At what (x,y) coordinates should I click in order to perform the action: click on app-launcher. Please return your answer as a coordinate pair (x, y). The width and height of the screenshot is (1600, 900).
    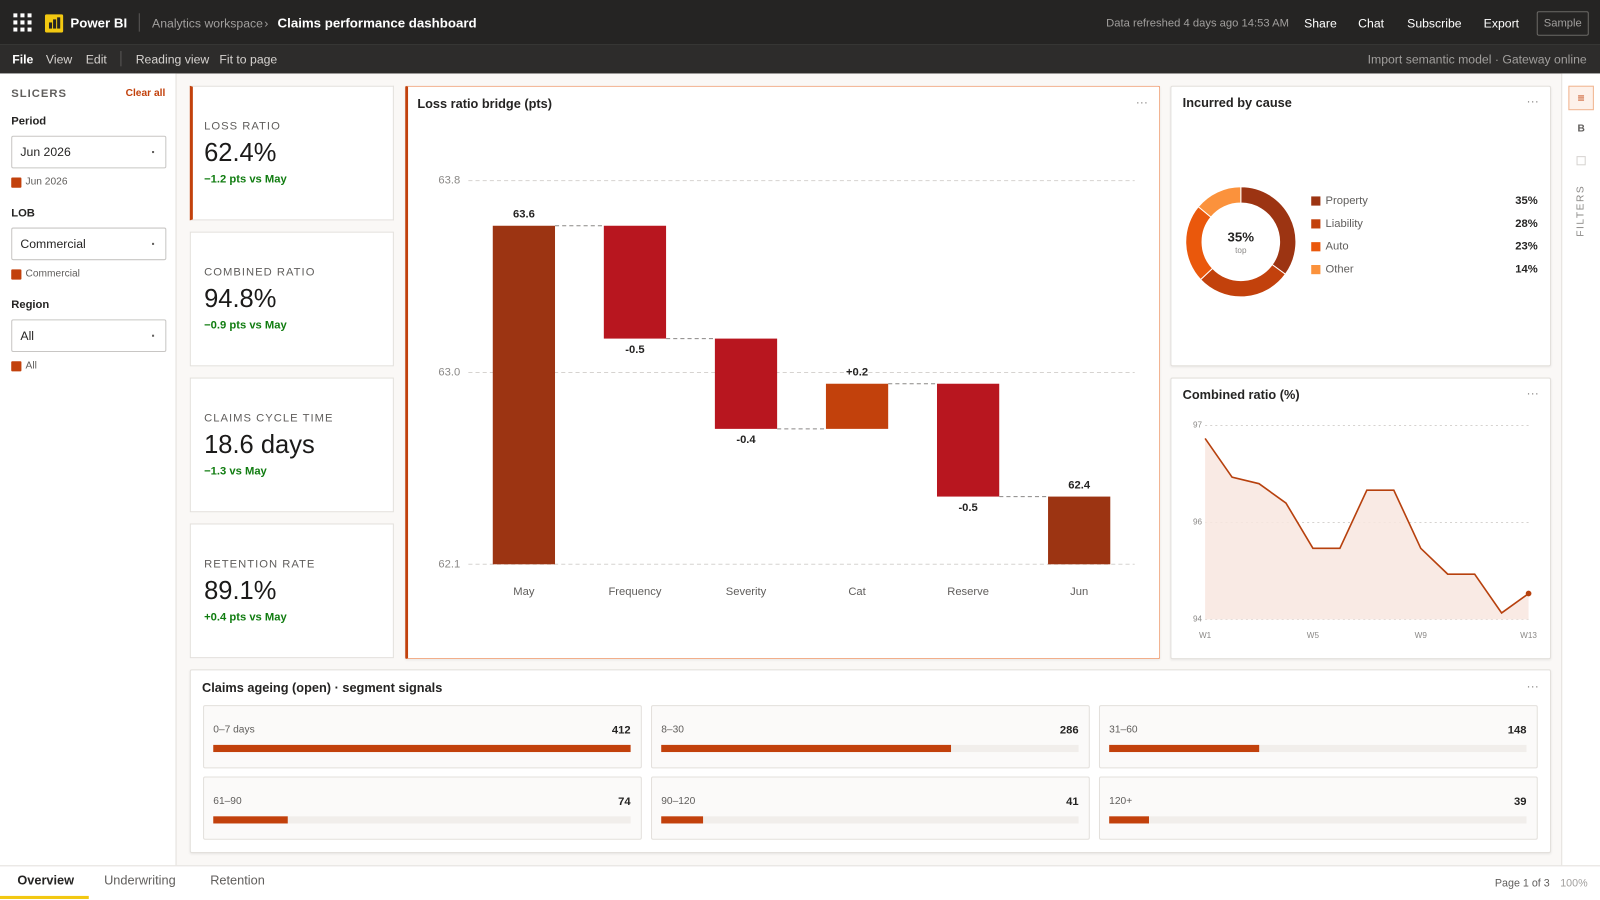
    Looking at the image, I should click on (22, 22).